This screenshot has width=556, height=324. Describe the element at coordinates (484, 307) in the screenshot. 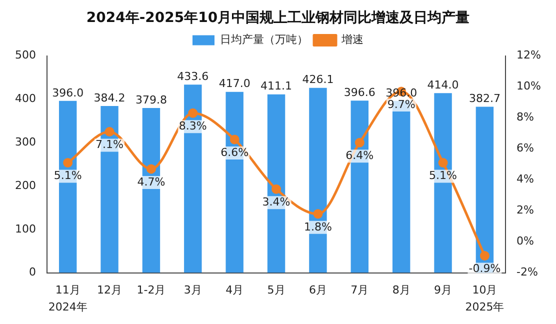

I see `text: 2025年` at that location.